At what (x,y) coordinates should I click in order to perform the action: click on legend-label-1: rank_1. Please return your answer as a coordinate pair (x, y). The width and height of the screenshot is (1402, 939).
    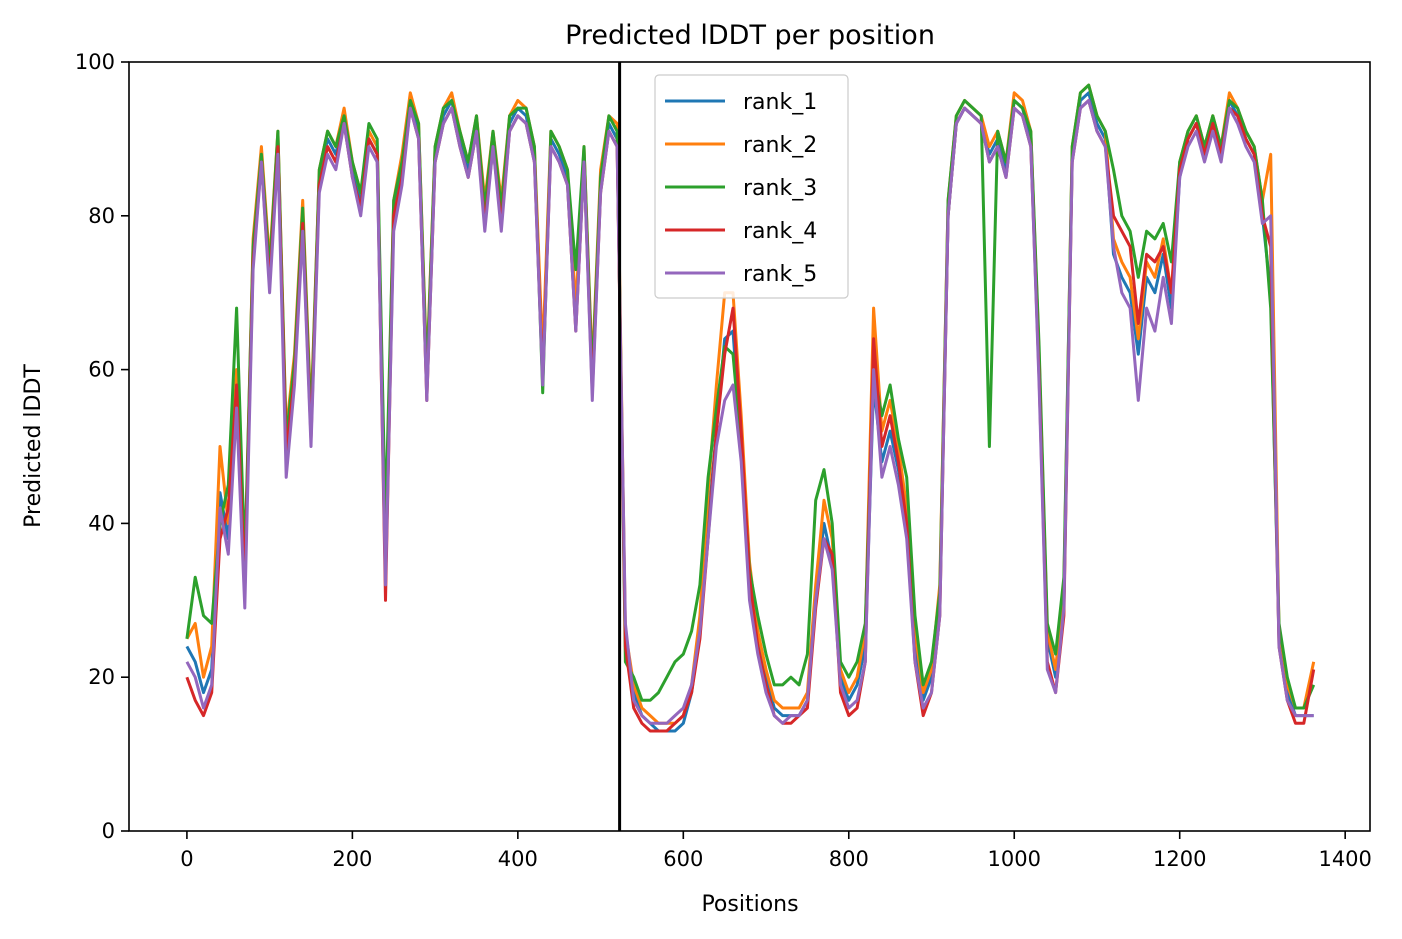
    Looking at the image, I should click on (780, 102).